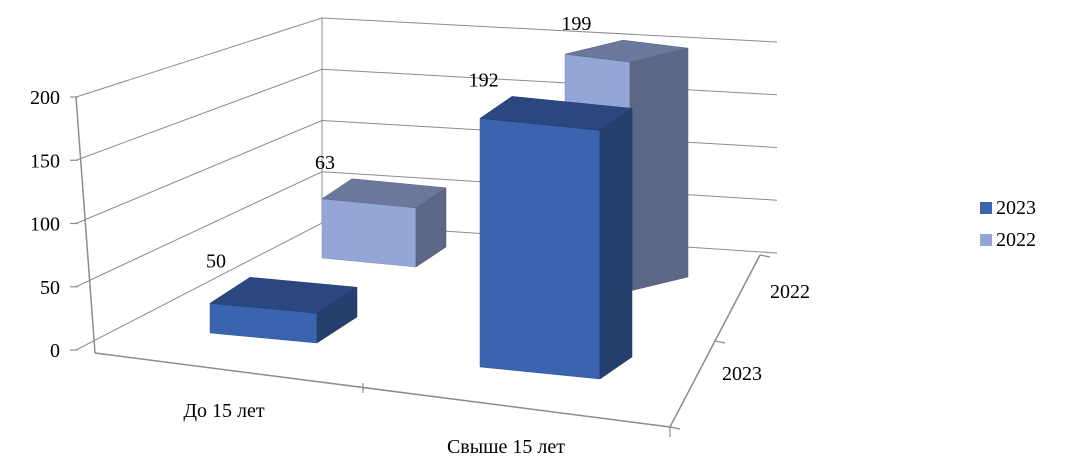  I want to click on y-tick-label: 0, so click(55, 351).